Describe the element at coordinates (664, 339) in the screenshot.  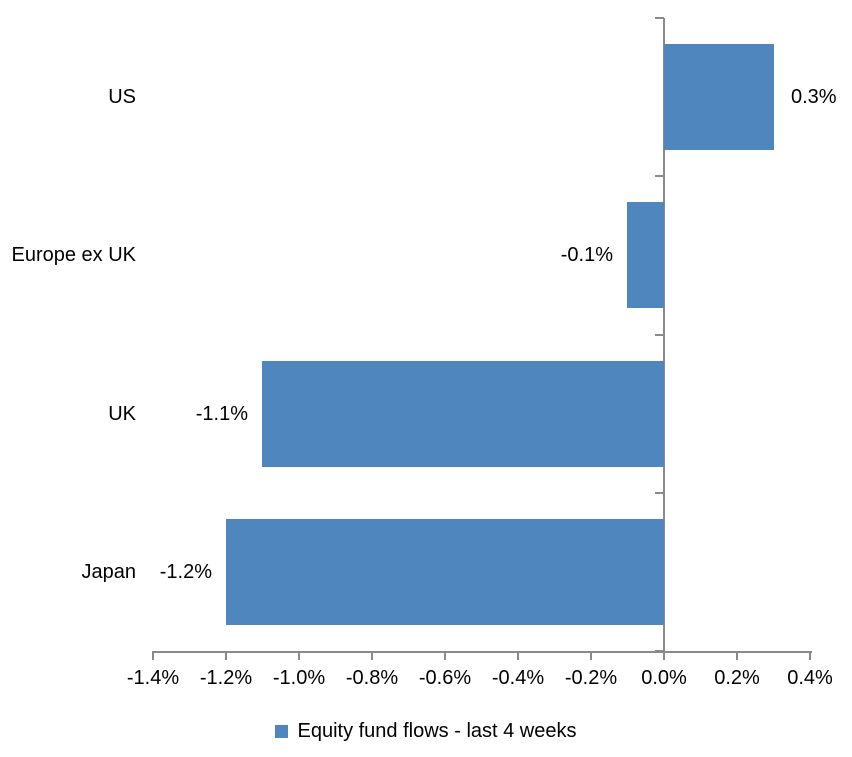
I see `y-axis-line` at that location.